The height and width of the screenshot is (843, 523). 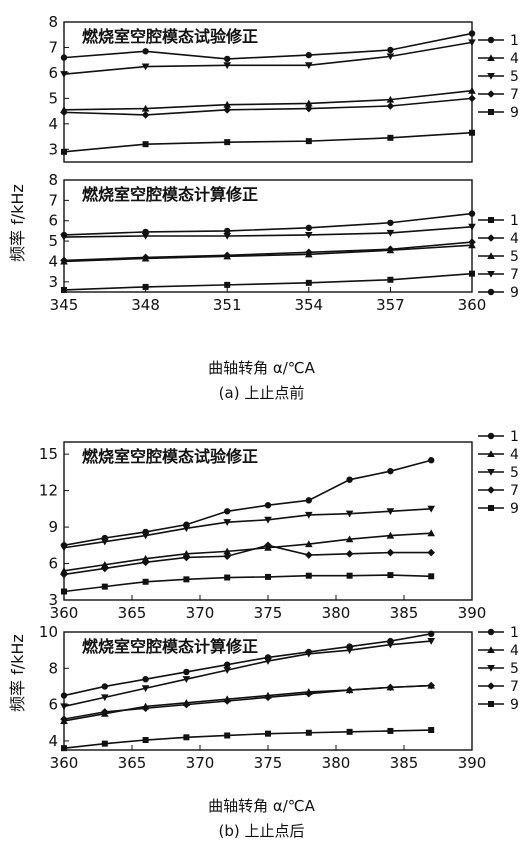 I want to click on x-tick-label: 357, so click(x=390, y=305).